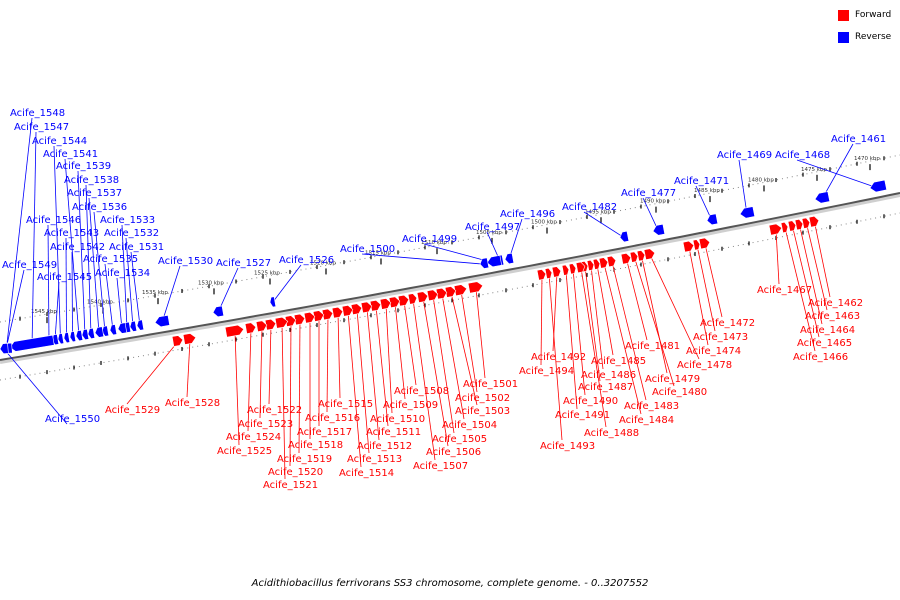 The width and height of the screenshot is (900, 600). I want to click on gene-label-acife-1538: Acife_1538, so click(91, 180).